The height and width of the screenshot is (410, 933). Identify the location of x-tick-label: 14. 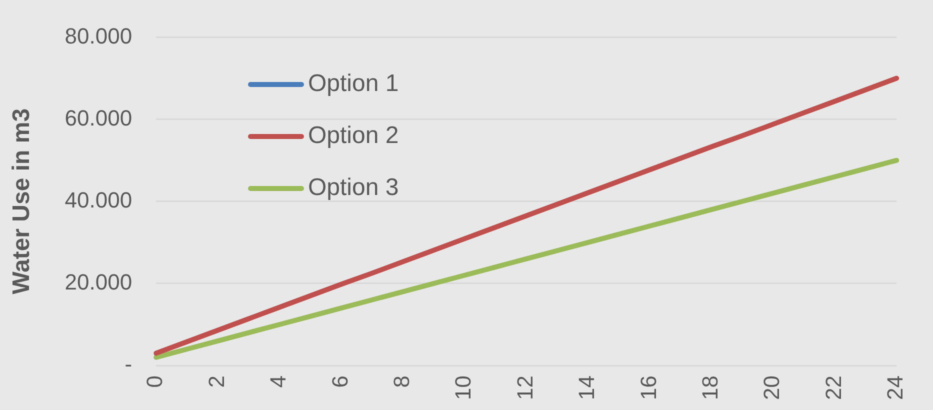
(587, 388).